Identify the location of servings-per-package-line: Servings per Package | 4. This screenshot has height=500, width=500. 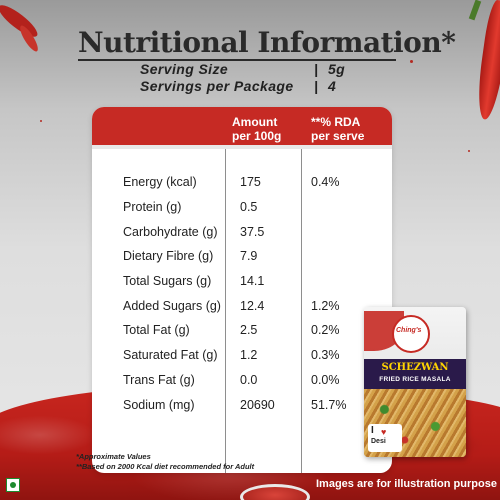
(238, 86).